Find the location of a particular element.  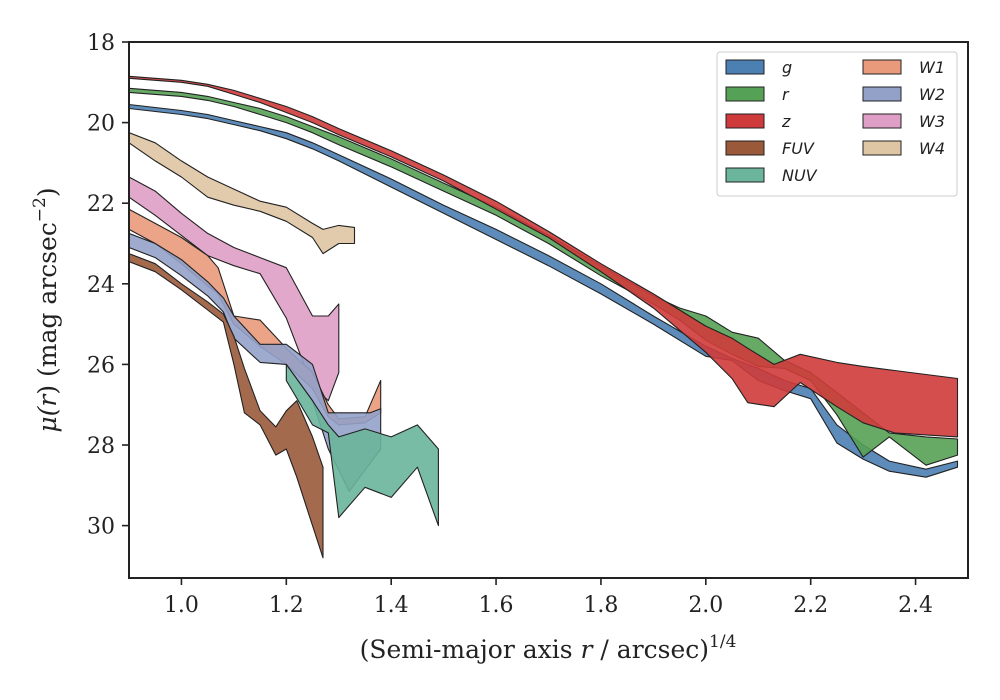

y-tick-label: 26 is located at coordinates (101, 365).